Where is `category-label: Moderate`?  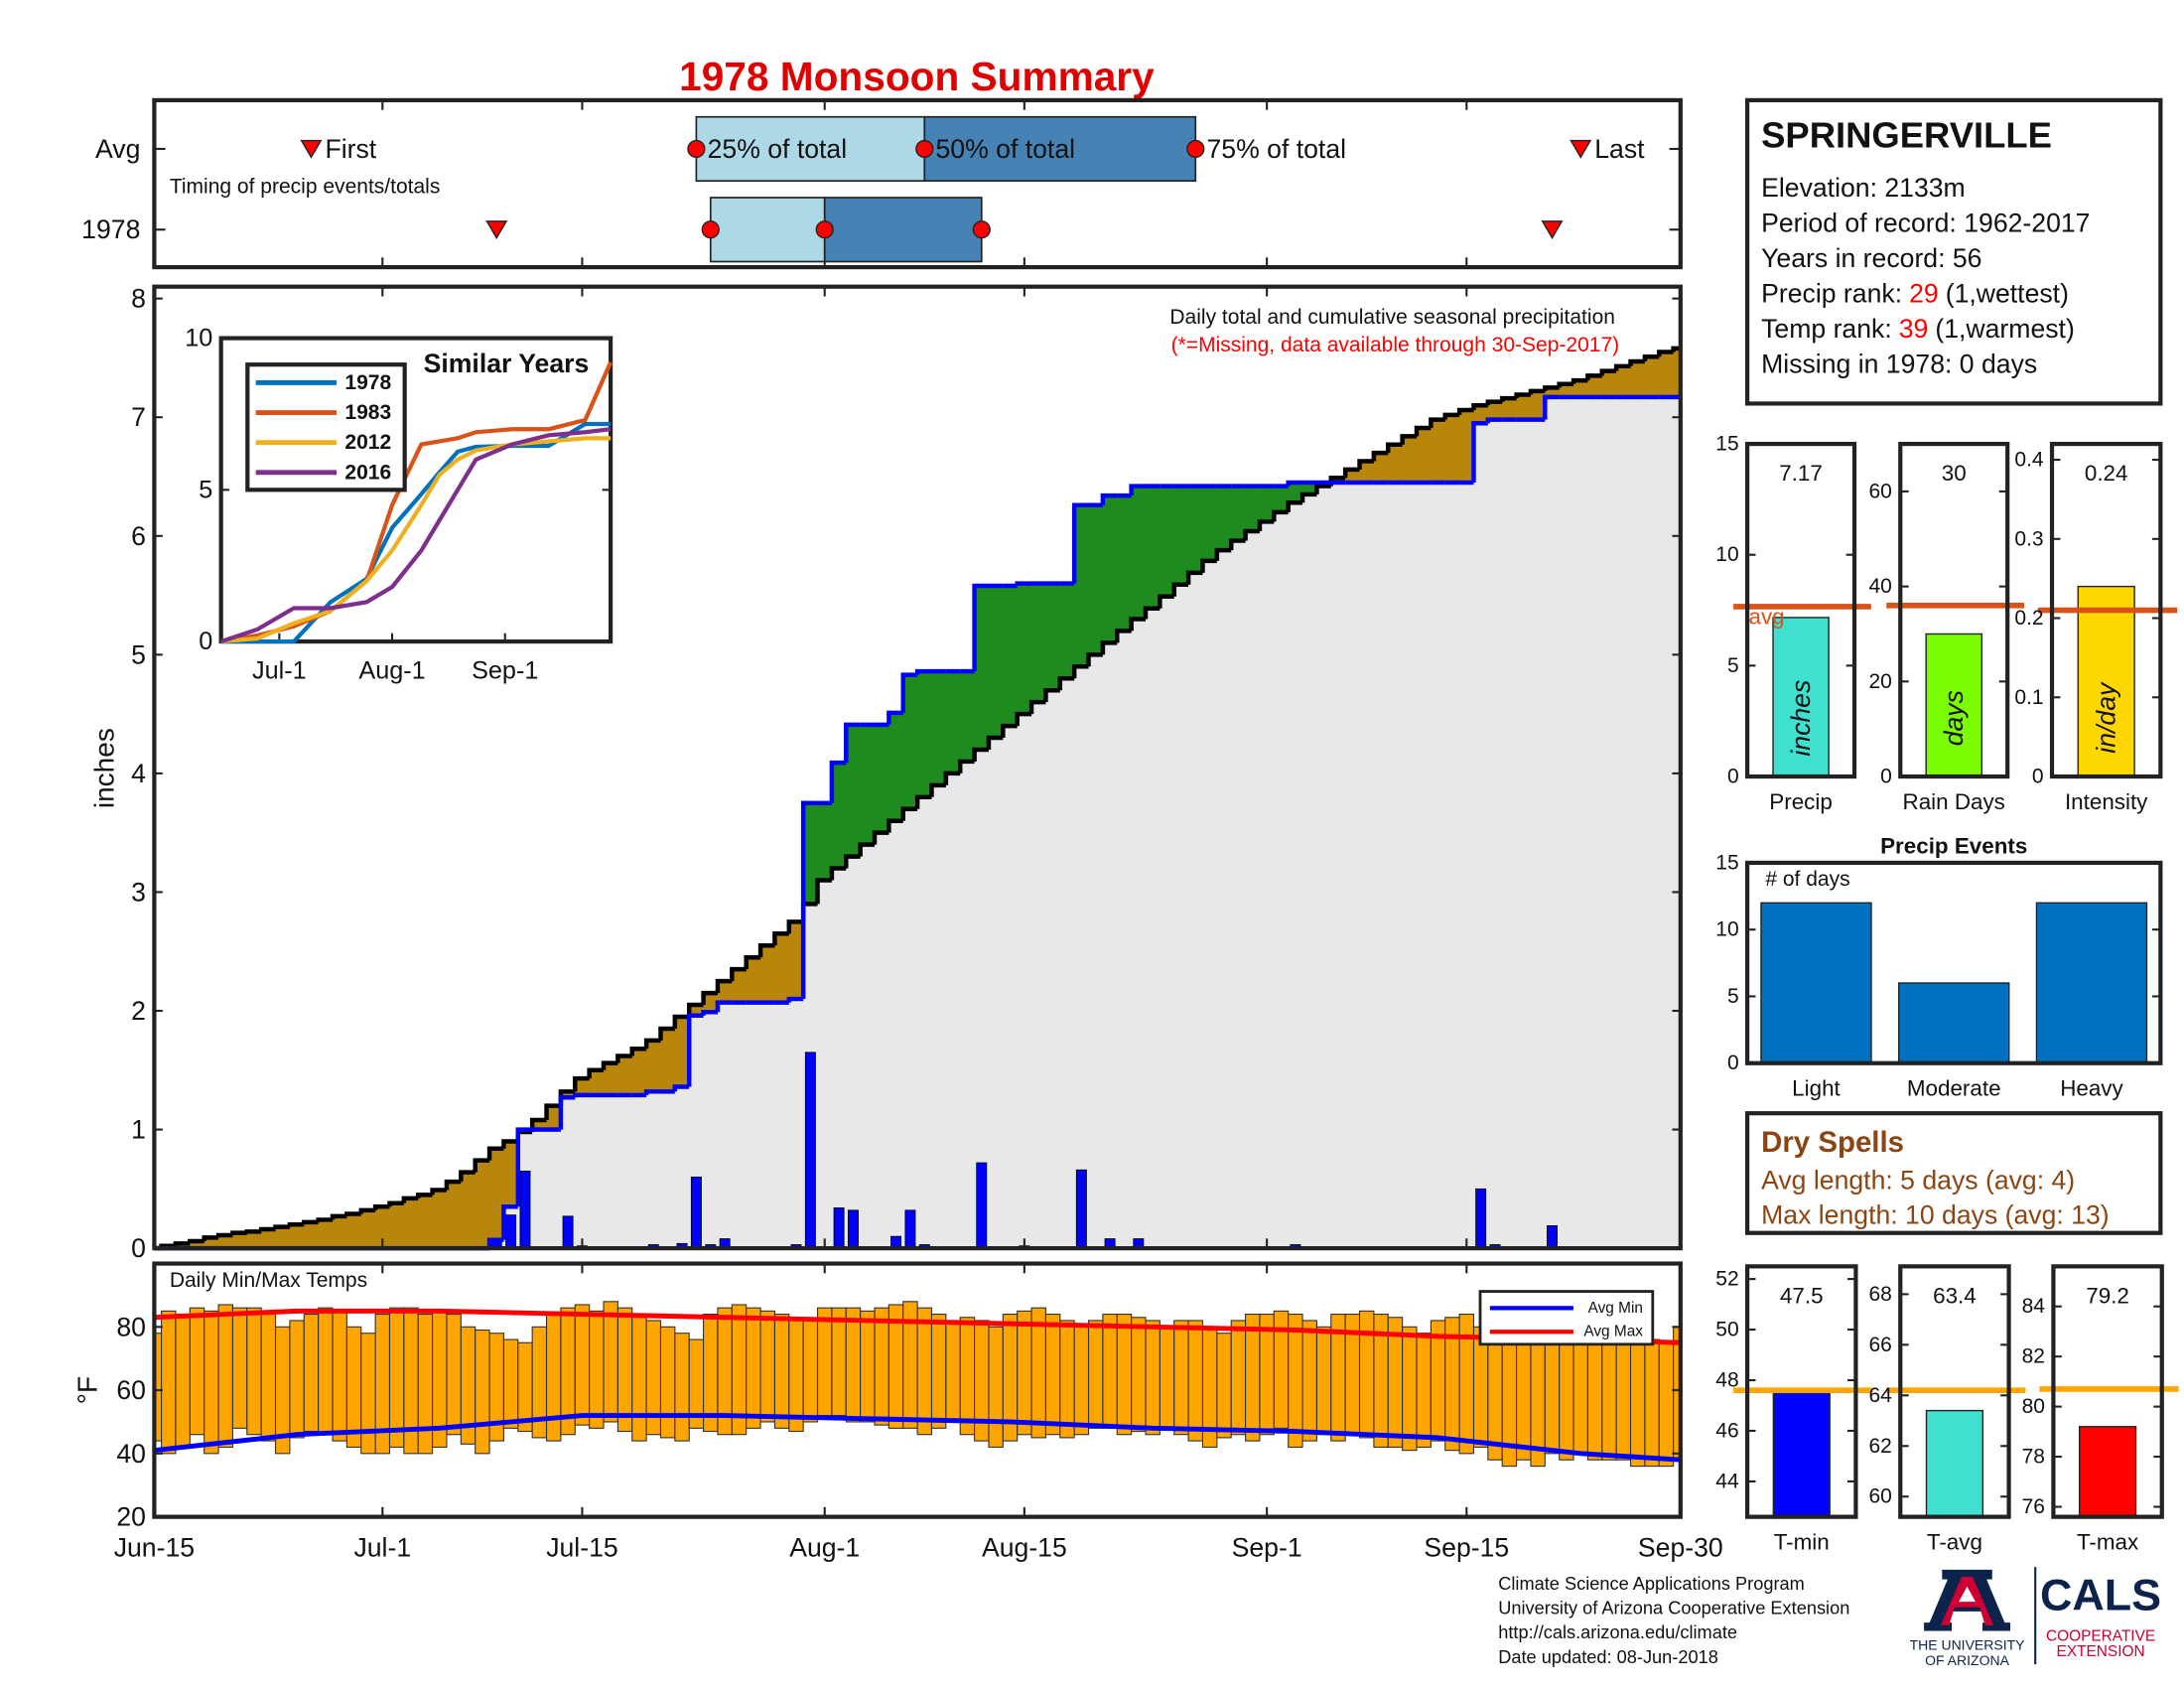
category-label: Moderate is located at coordinates (1954, 1087).